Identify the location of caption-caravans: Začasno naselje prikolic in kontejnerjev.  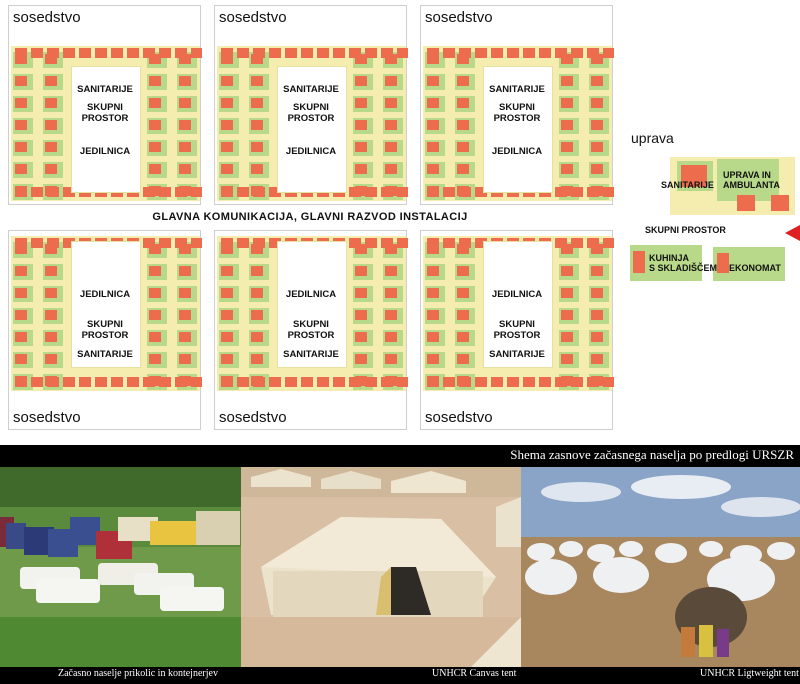
(138, 673).